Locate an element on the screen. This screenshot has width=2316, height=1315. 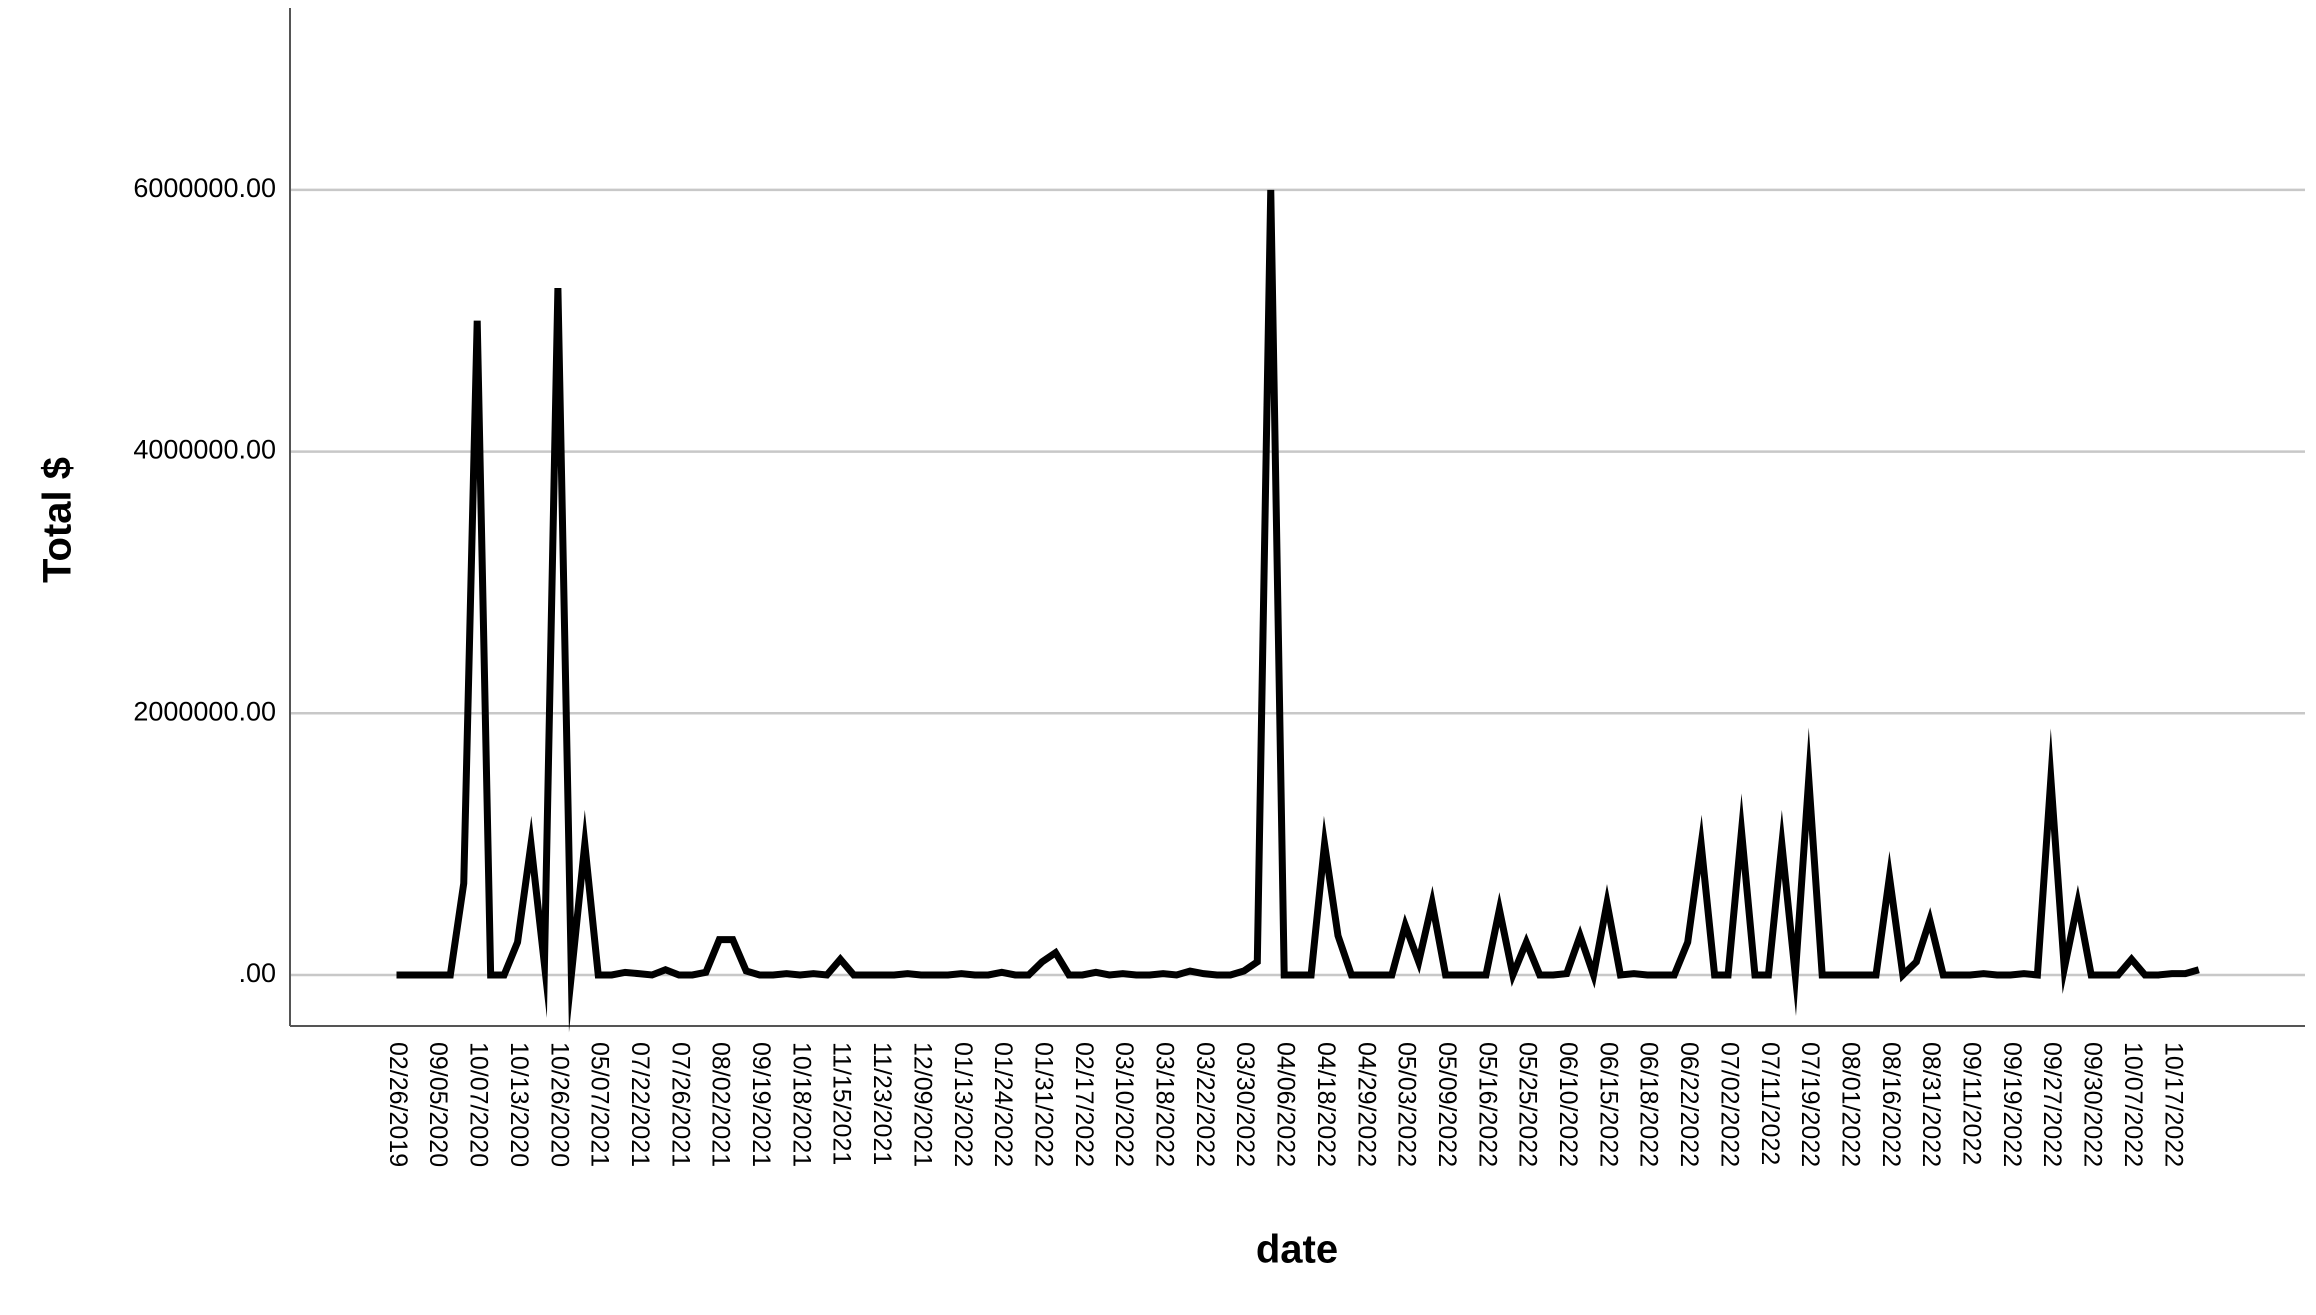
x-tick-label: 10/26/2020 is located at coordinates (559, 1104).